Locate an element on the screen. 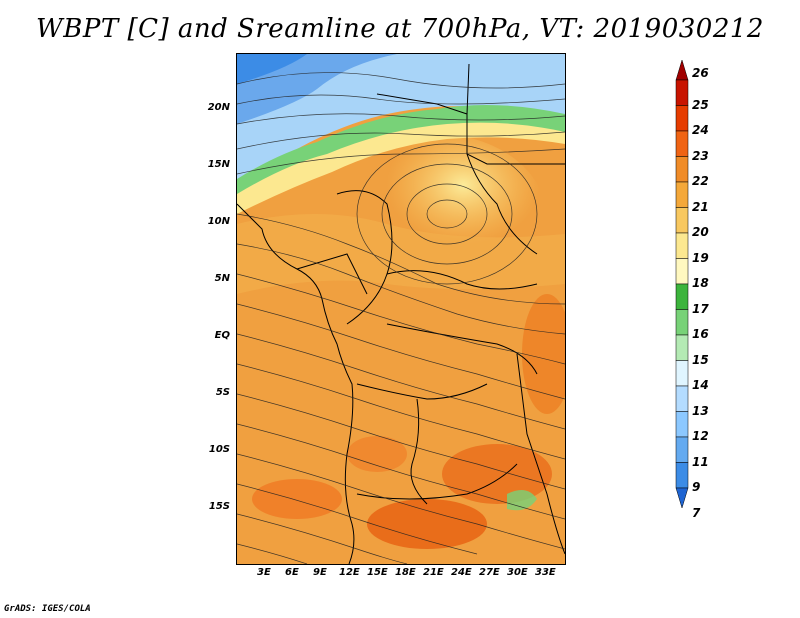 This screenshot has height=618, width=800. colorbar-label: 24 is located at coordinates (700, 130).